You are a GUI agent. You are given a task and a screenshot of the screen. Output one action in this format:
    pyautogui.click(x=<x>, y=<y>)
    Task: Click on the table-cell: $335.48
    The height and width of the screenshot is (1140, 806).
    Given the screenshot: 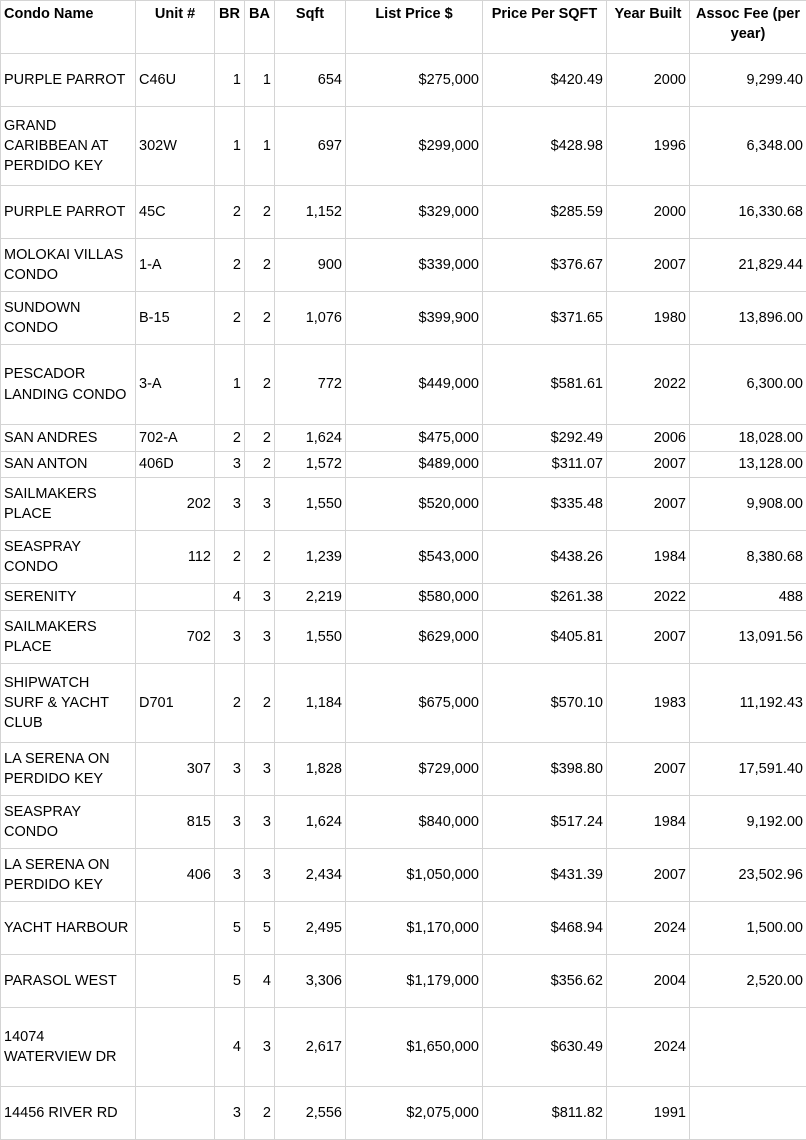 What is the action you would take?
    pyautogui.click(x=544, y=504)
    